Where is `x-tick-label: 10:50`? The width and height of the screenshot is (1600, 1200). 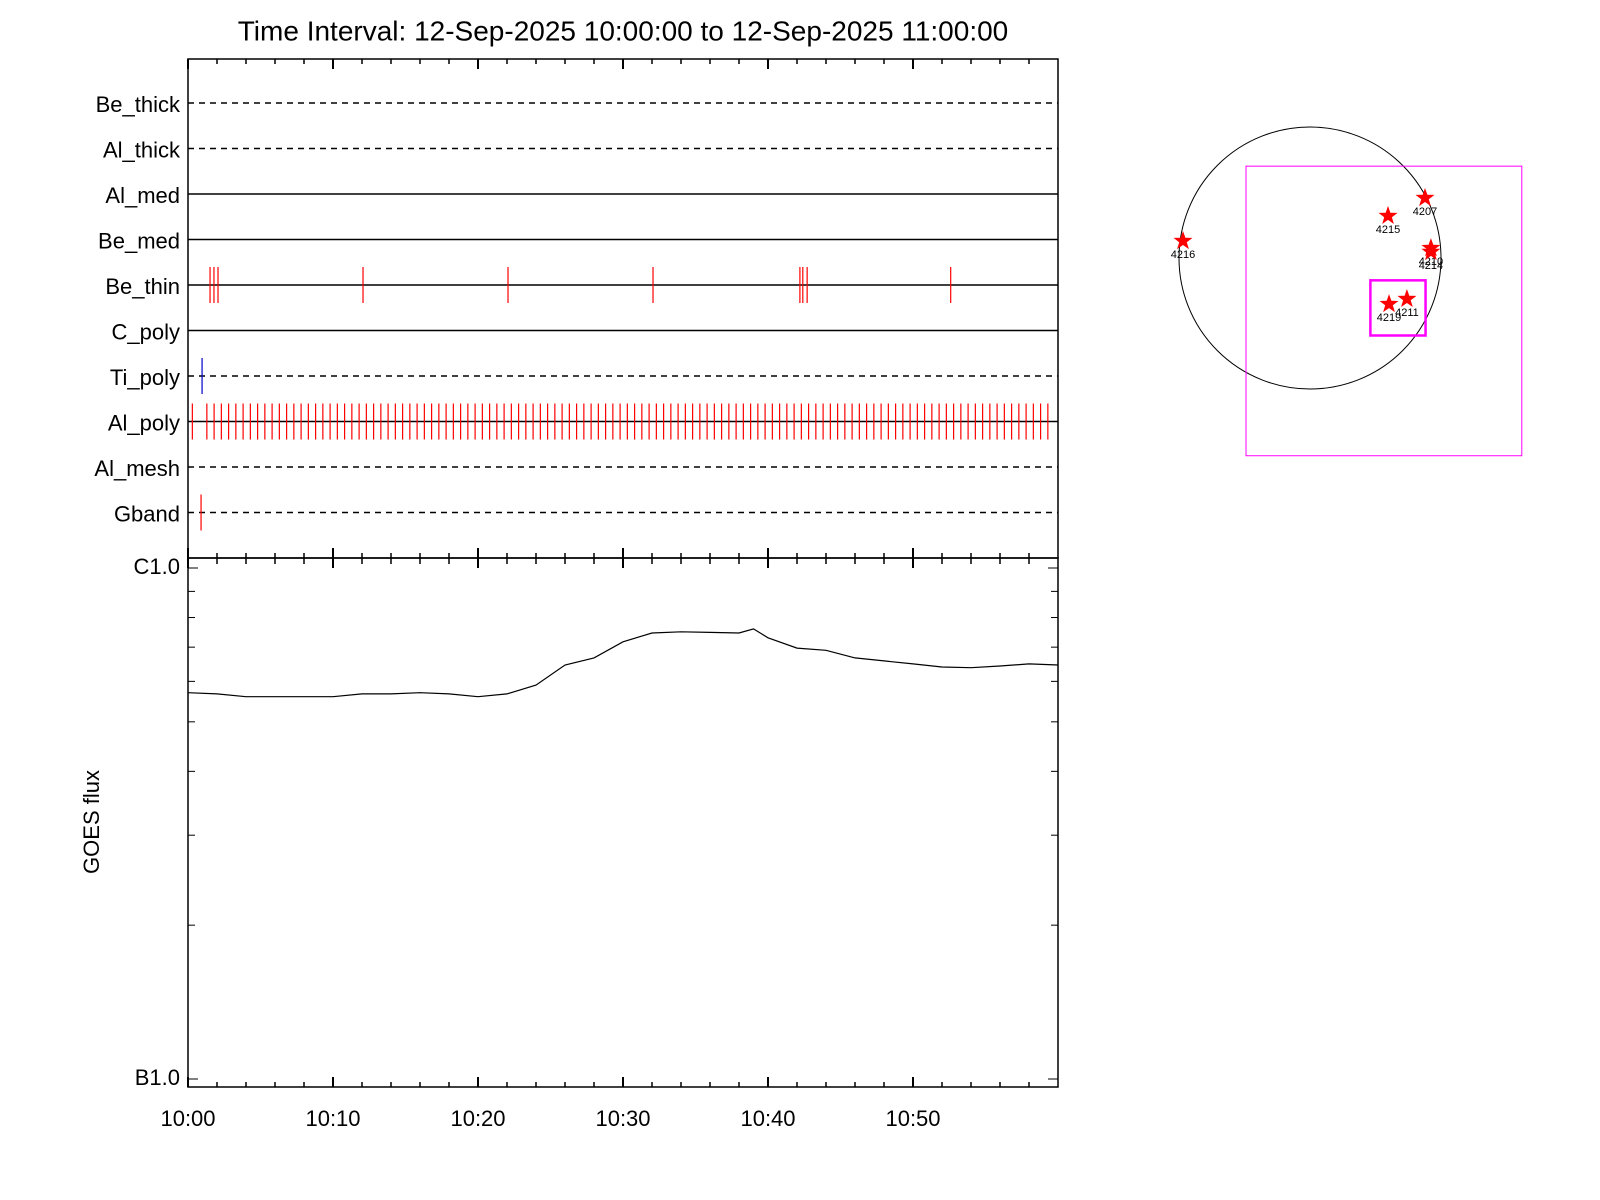
x-tick-label: 10:50 is located at coordinates (912, 1118).